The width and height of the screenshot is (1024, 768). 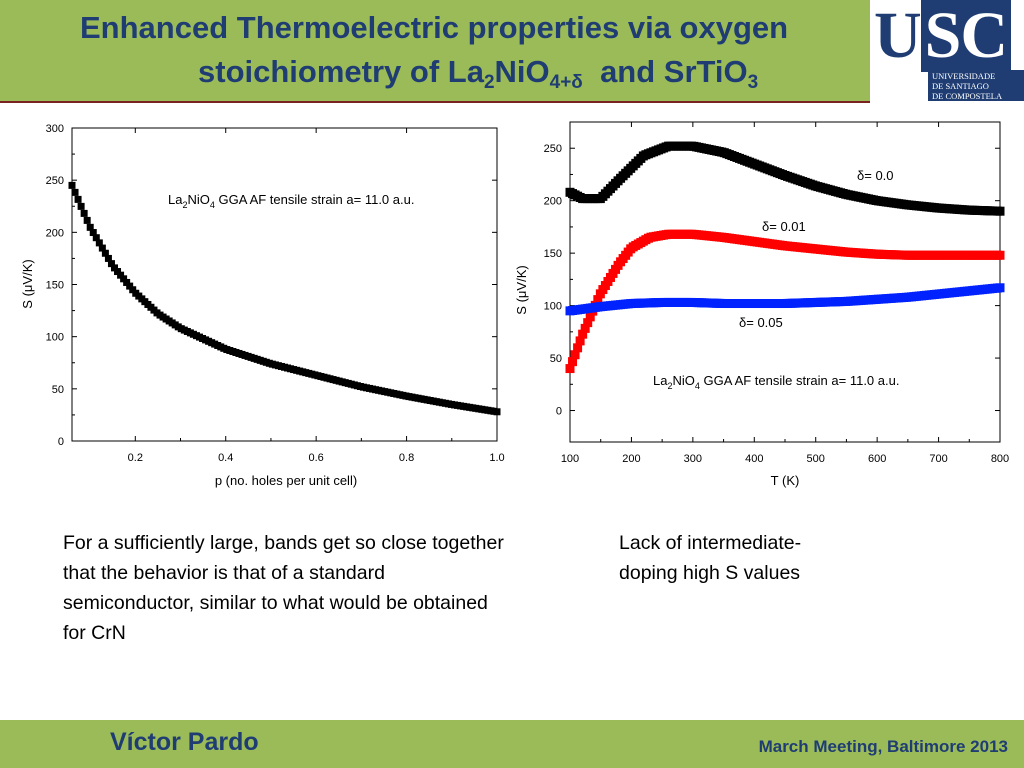 What do you see at coordinates (406, 458) in the screenshot?
I see `x-tick-label: 0.8` at bounding box center [406, 458].